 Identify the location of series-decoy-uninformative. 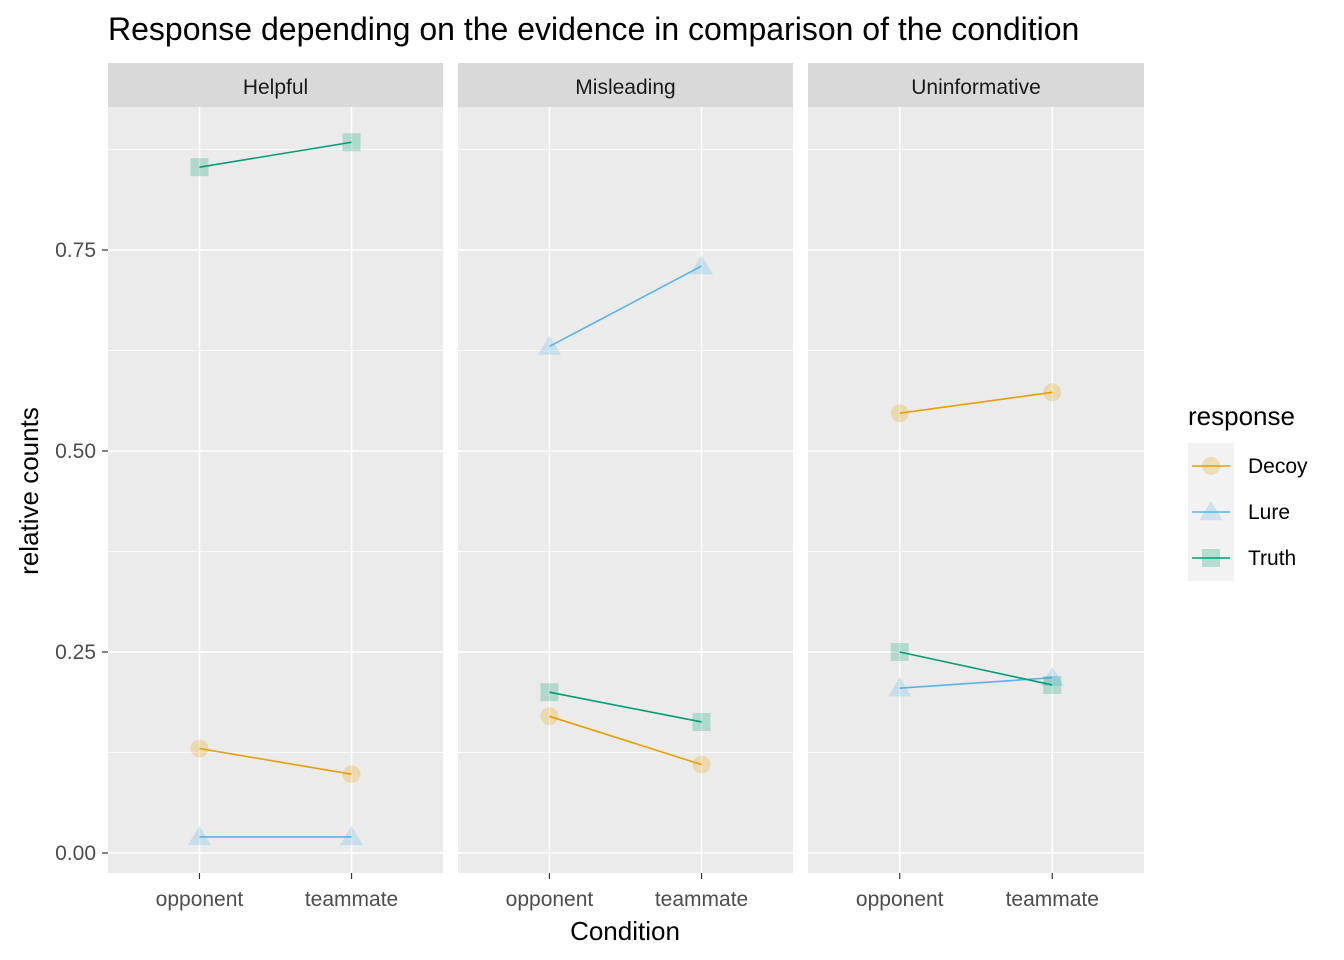
(976, 403).